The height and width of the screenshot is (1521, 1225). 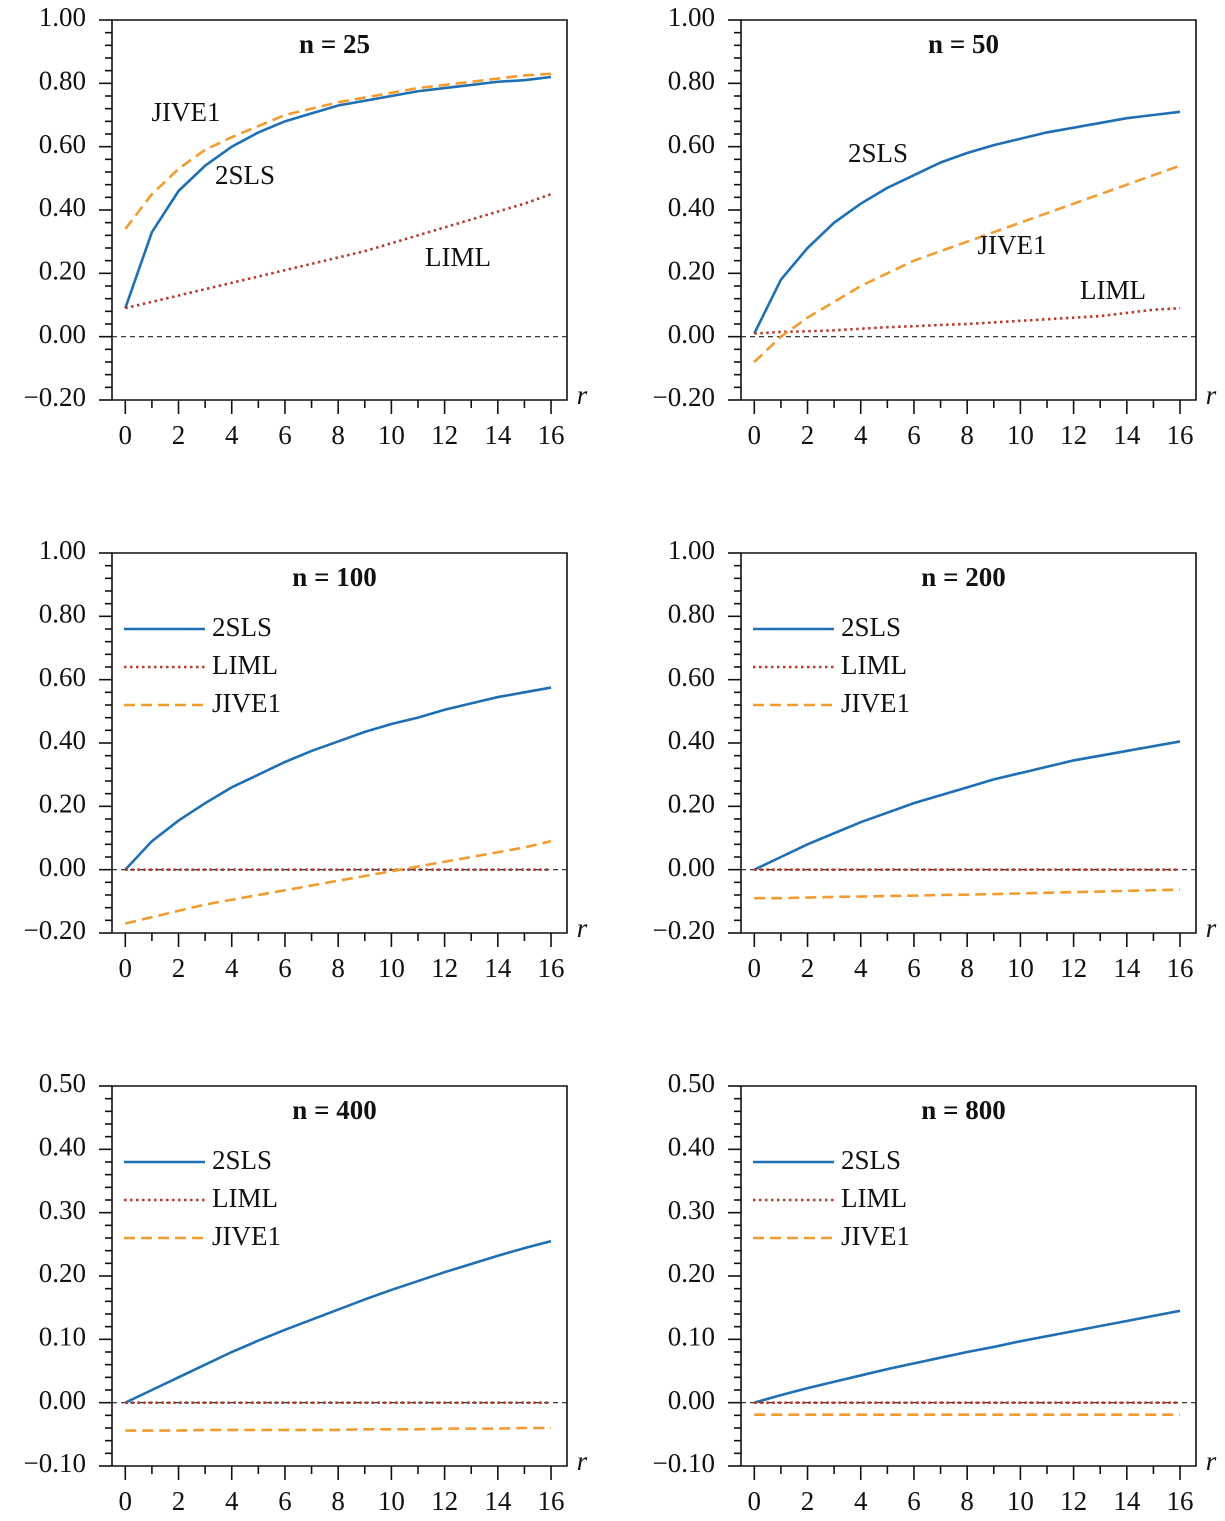 I want to click on y-tick-label: 0.30, so click(x=62, y=1210).